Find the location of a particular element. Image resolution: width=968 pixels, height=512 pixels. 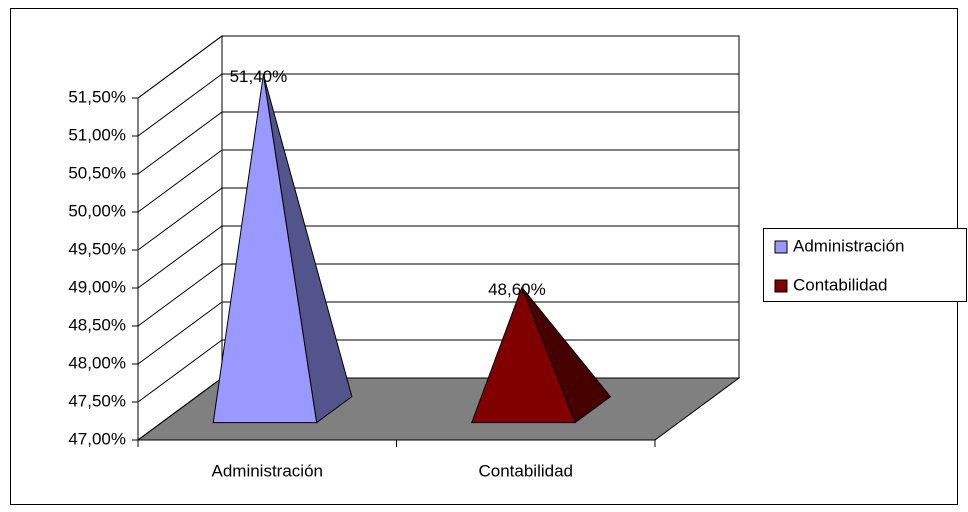

y-tick-label: 48,50% is located at coordinates (97, 324).